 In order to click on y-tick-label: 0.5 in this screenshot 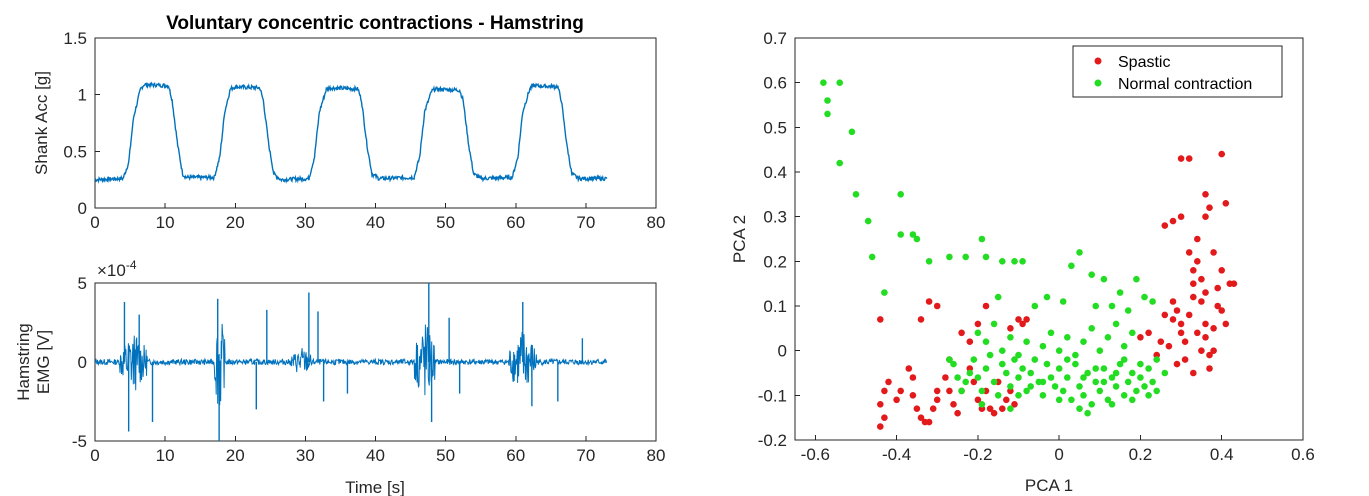, I will do `click(75, 151)`.